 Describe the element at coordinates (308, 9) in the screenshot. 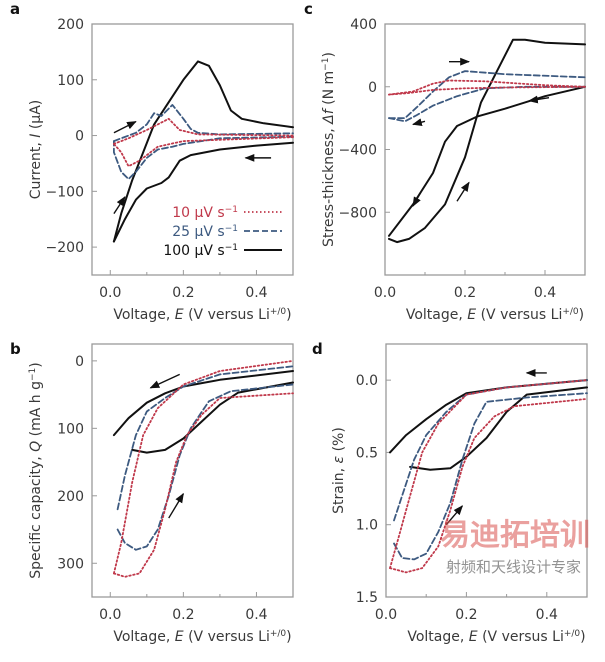

I see `panel-letter: c` at that location.